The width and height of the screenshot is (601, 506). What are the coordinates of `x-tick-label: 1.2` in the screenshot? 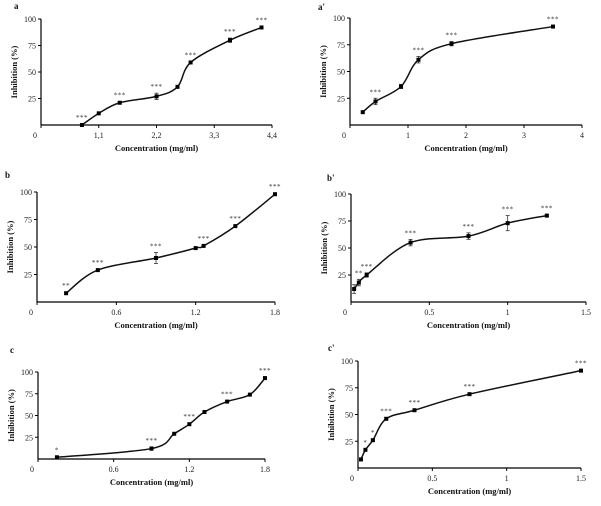 It's located at (189, 469).